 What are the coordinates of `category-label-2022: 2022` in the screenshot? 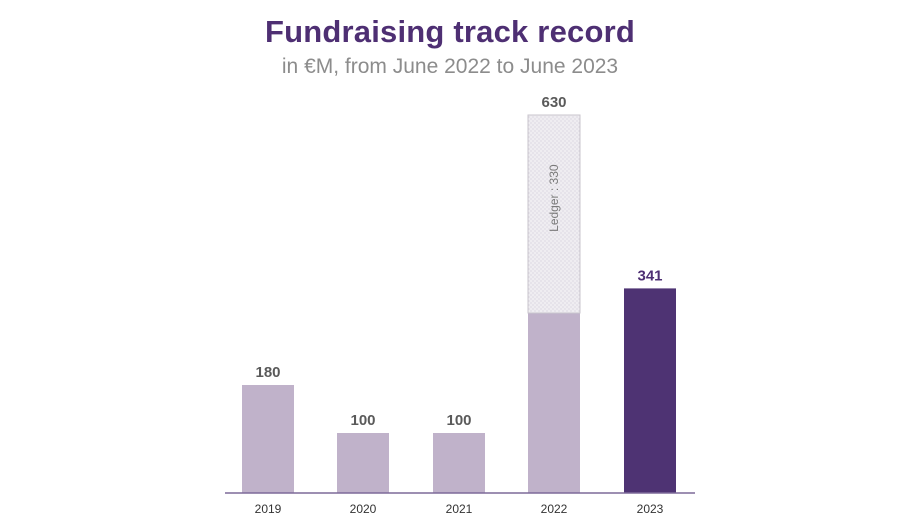 It's located at (554, 509).